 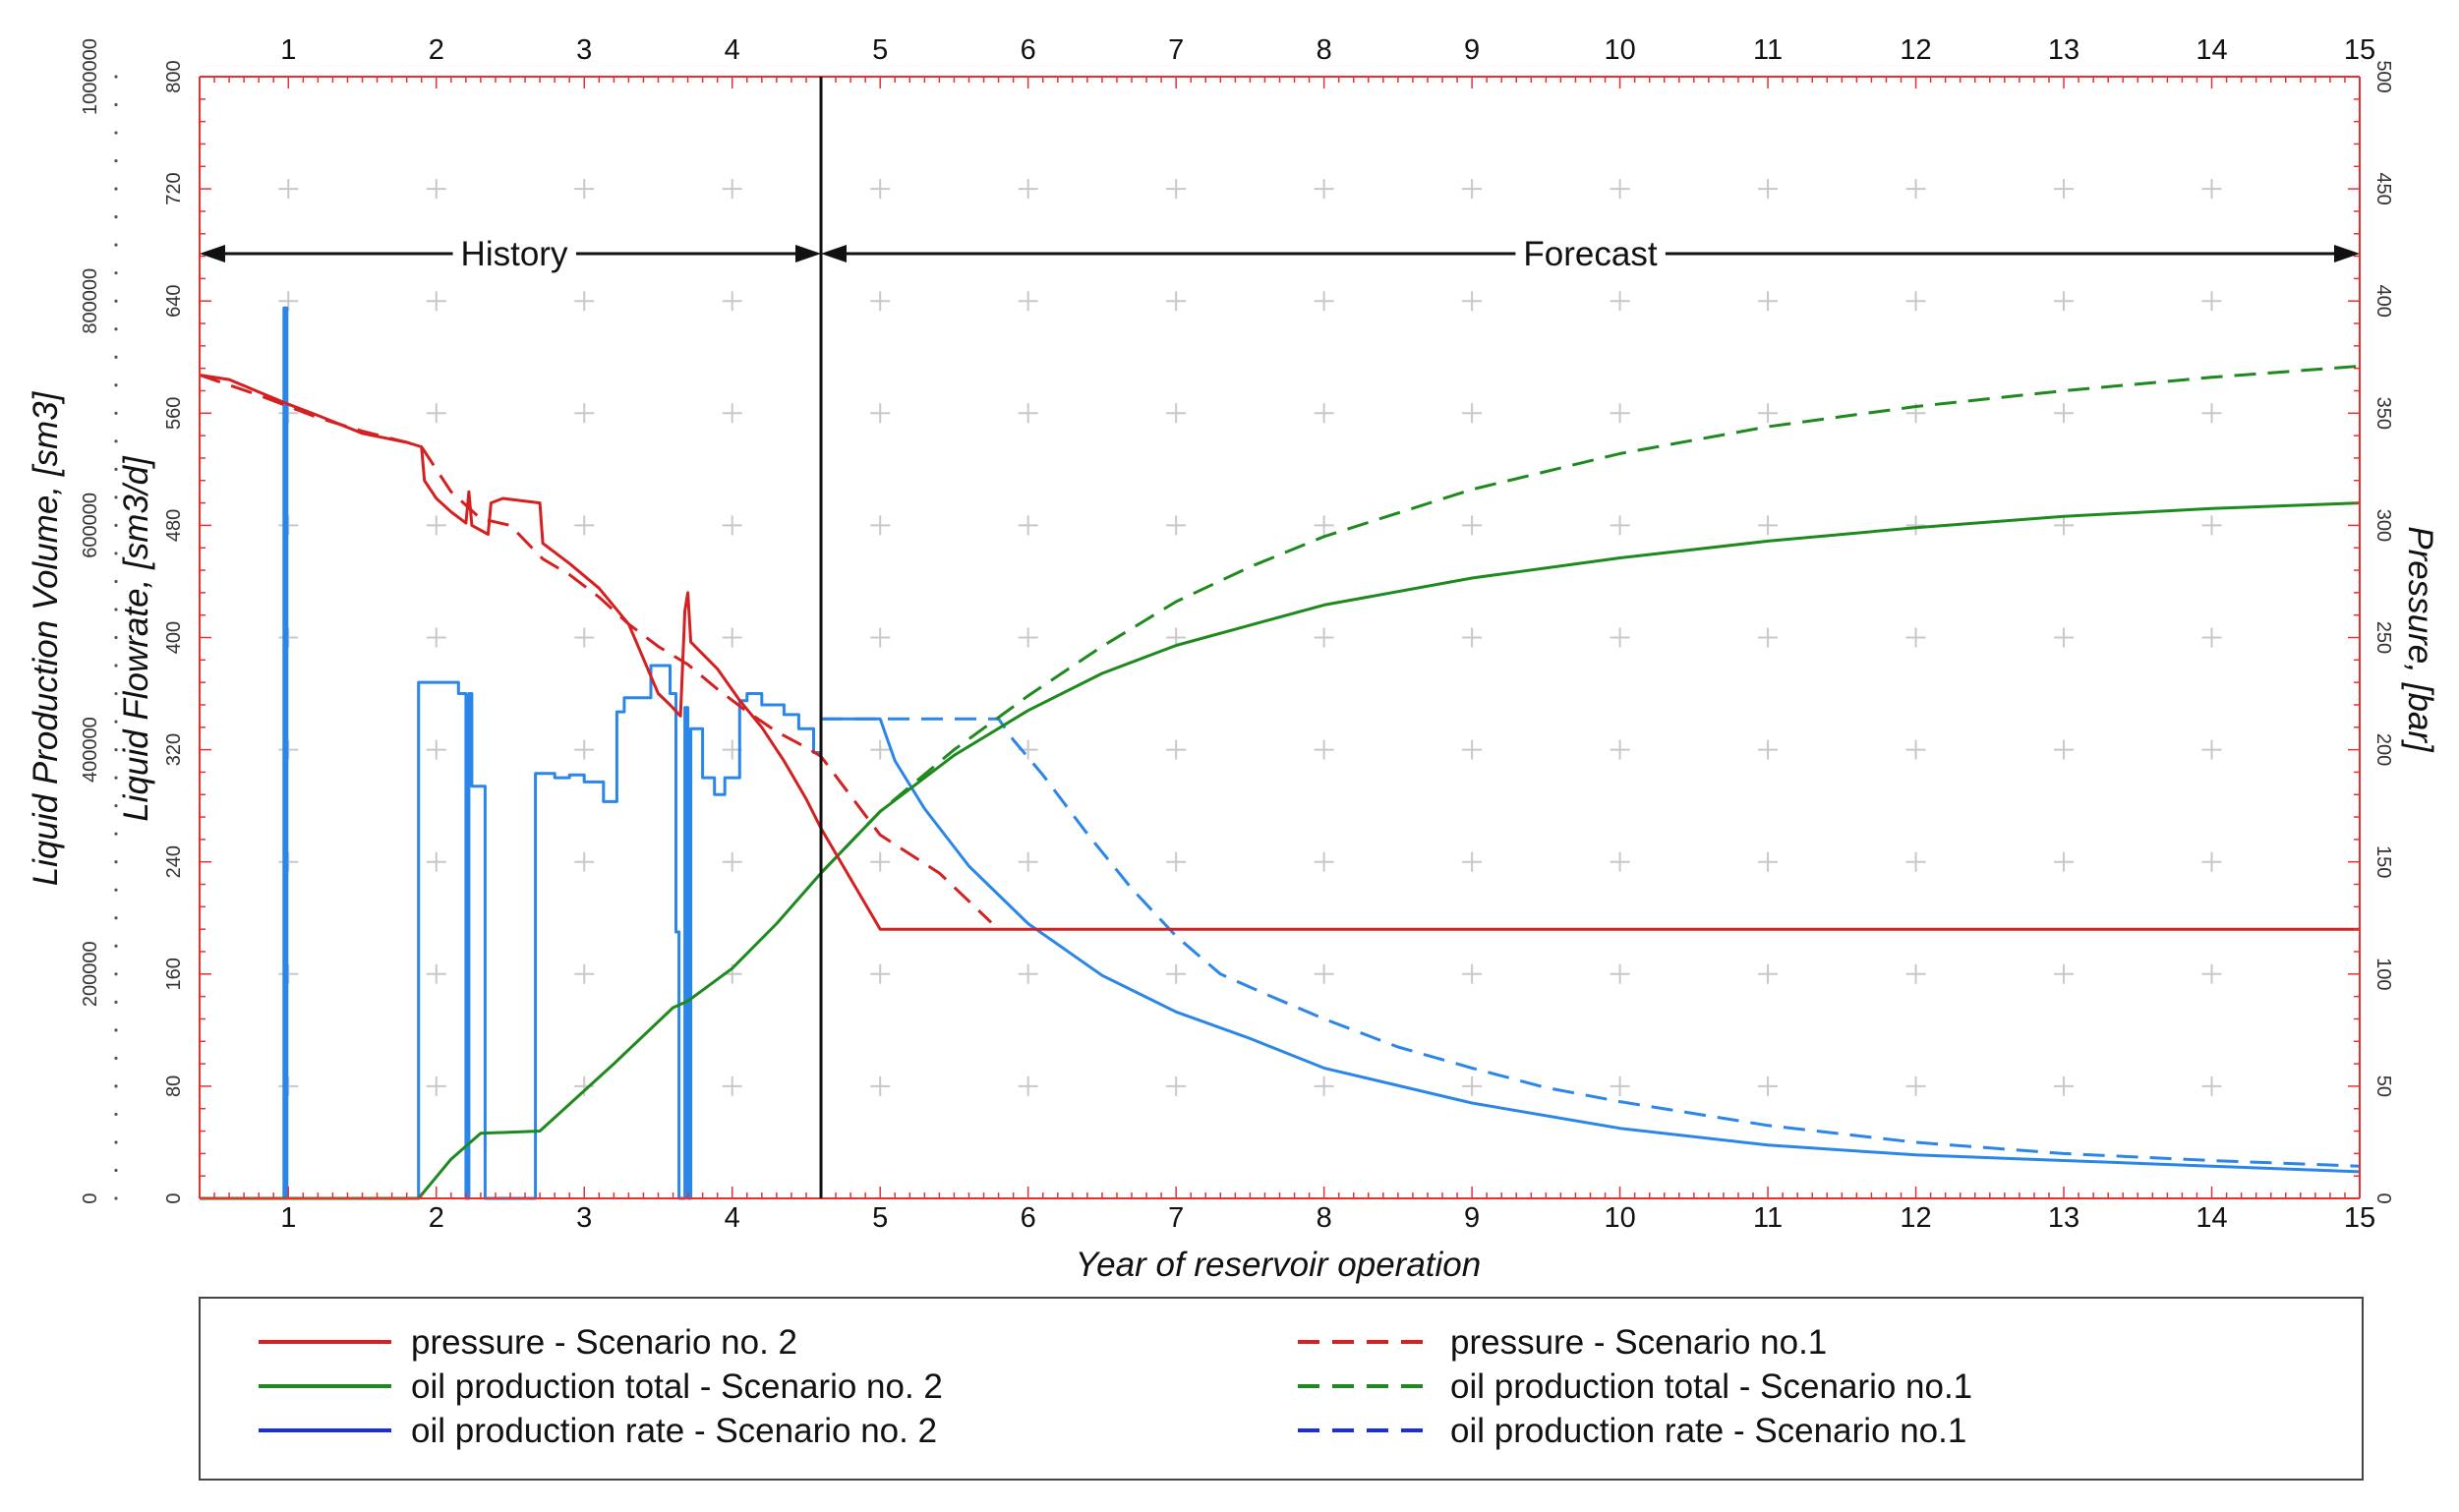 I want to click on forecast-arrow-head-right, so click(x=2347, y=253).